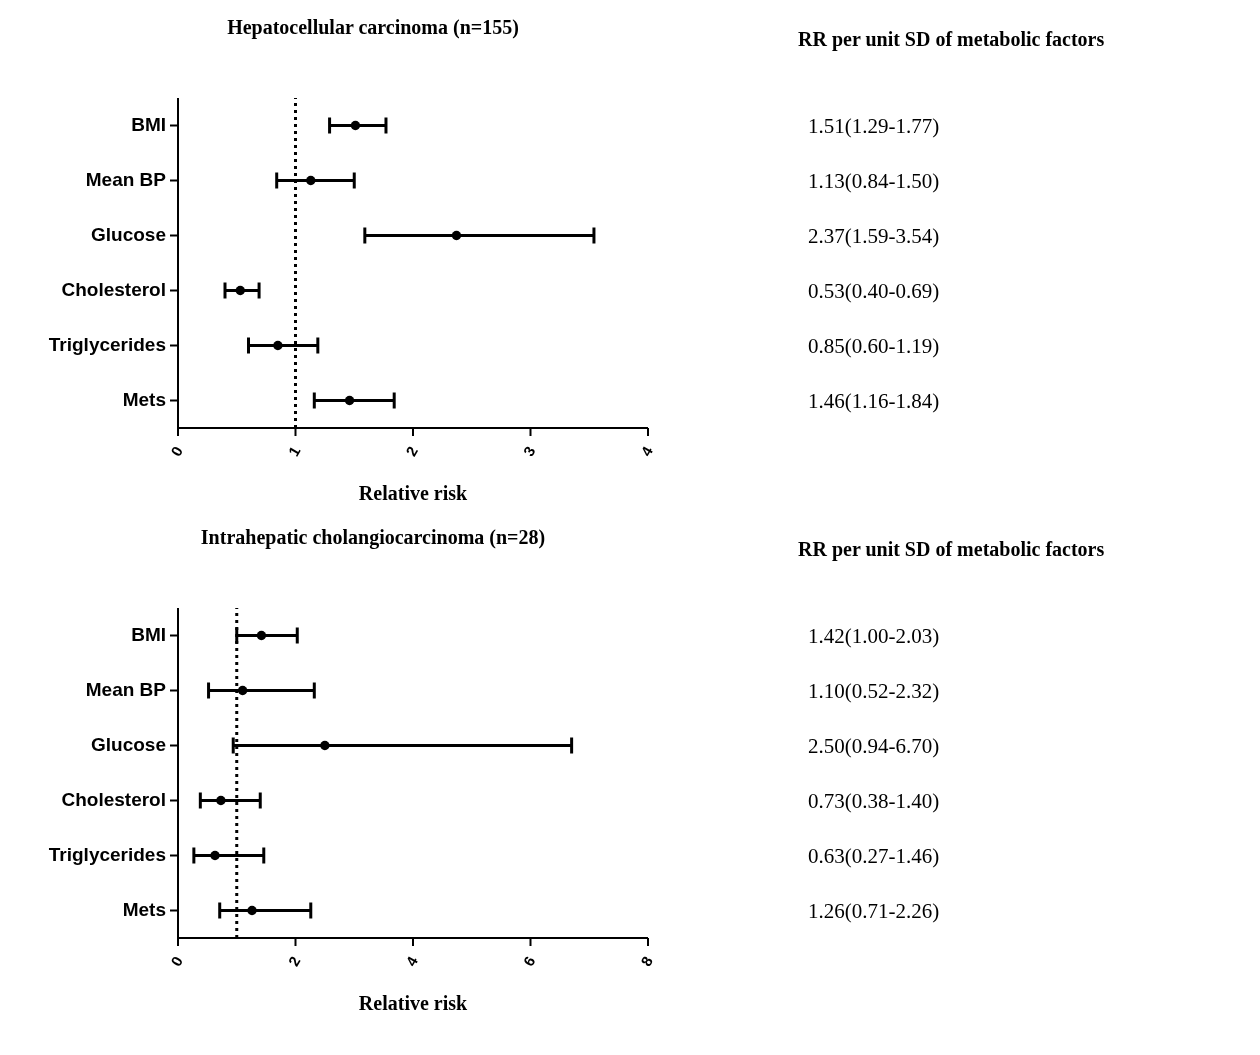 The height and width of the screenshot is (1055, 1260). What do you see at coordinates (874, 346) in the screenshot?
I see `data-label: 0.85(0.60-1.19)` at bounding box center [874, 346].